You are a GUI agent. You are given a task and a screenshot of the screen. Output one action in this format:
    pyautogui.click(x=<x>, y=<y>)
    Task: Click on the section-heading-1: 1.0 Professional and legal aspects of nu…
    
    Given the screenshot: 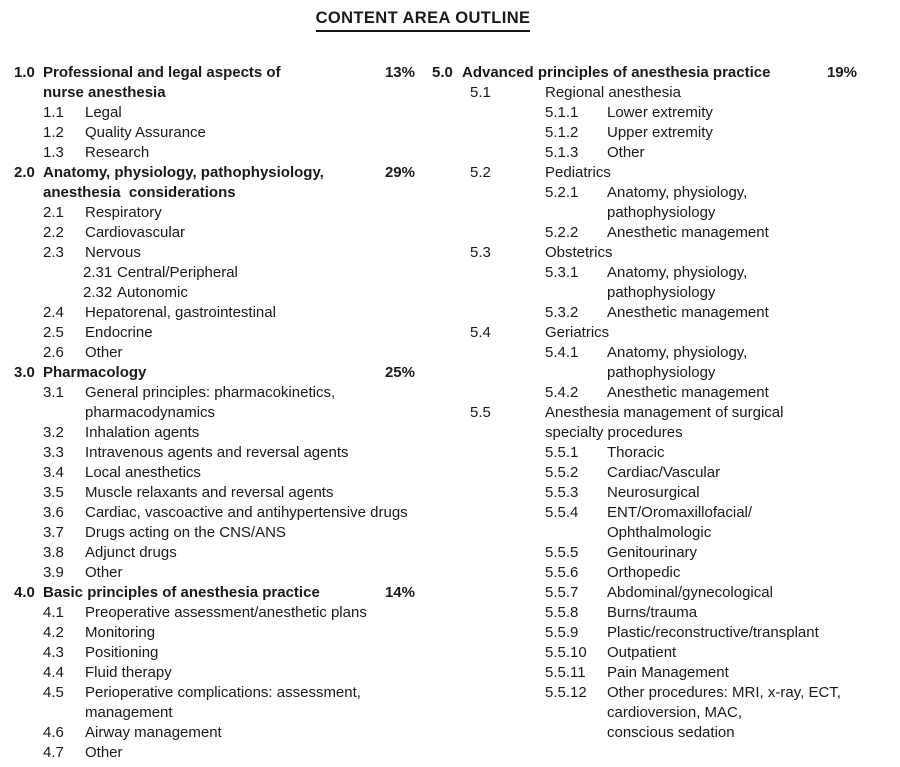 What is the action you would take?
    pyautogui.click(x=219, y=83)
    